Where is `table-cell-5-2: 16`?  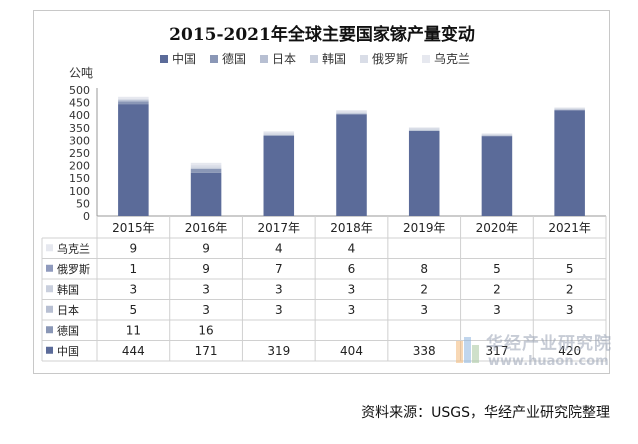
table-cell-5-2: 16 is located at coordinates (205, 330).